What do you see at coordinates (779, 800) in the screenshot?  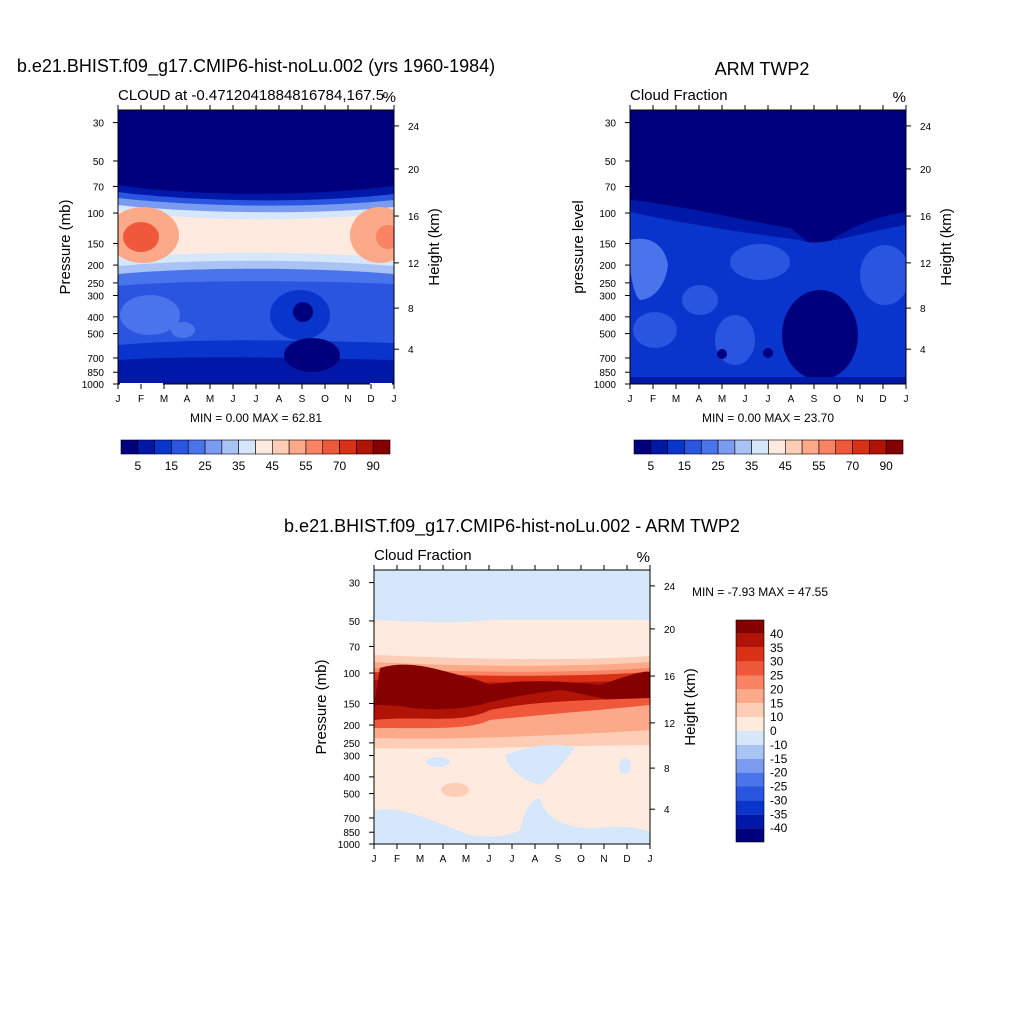 I see `colorbar-label: -30` at bounding box center [779, 800].